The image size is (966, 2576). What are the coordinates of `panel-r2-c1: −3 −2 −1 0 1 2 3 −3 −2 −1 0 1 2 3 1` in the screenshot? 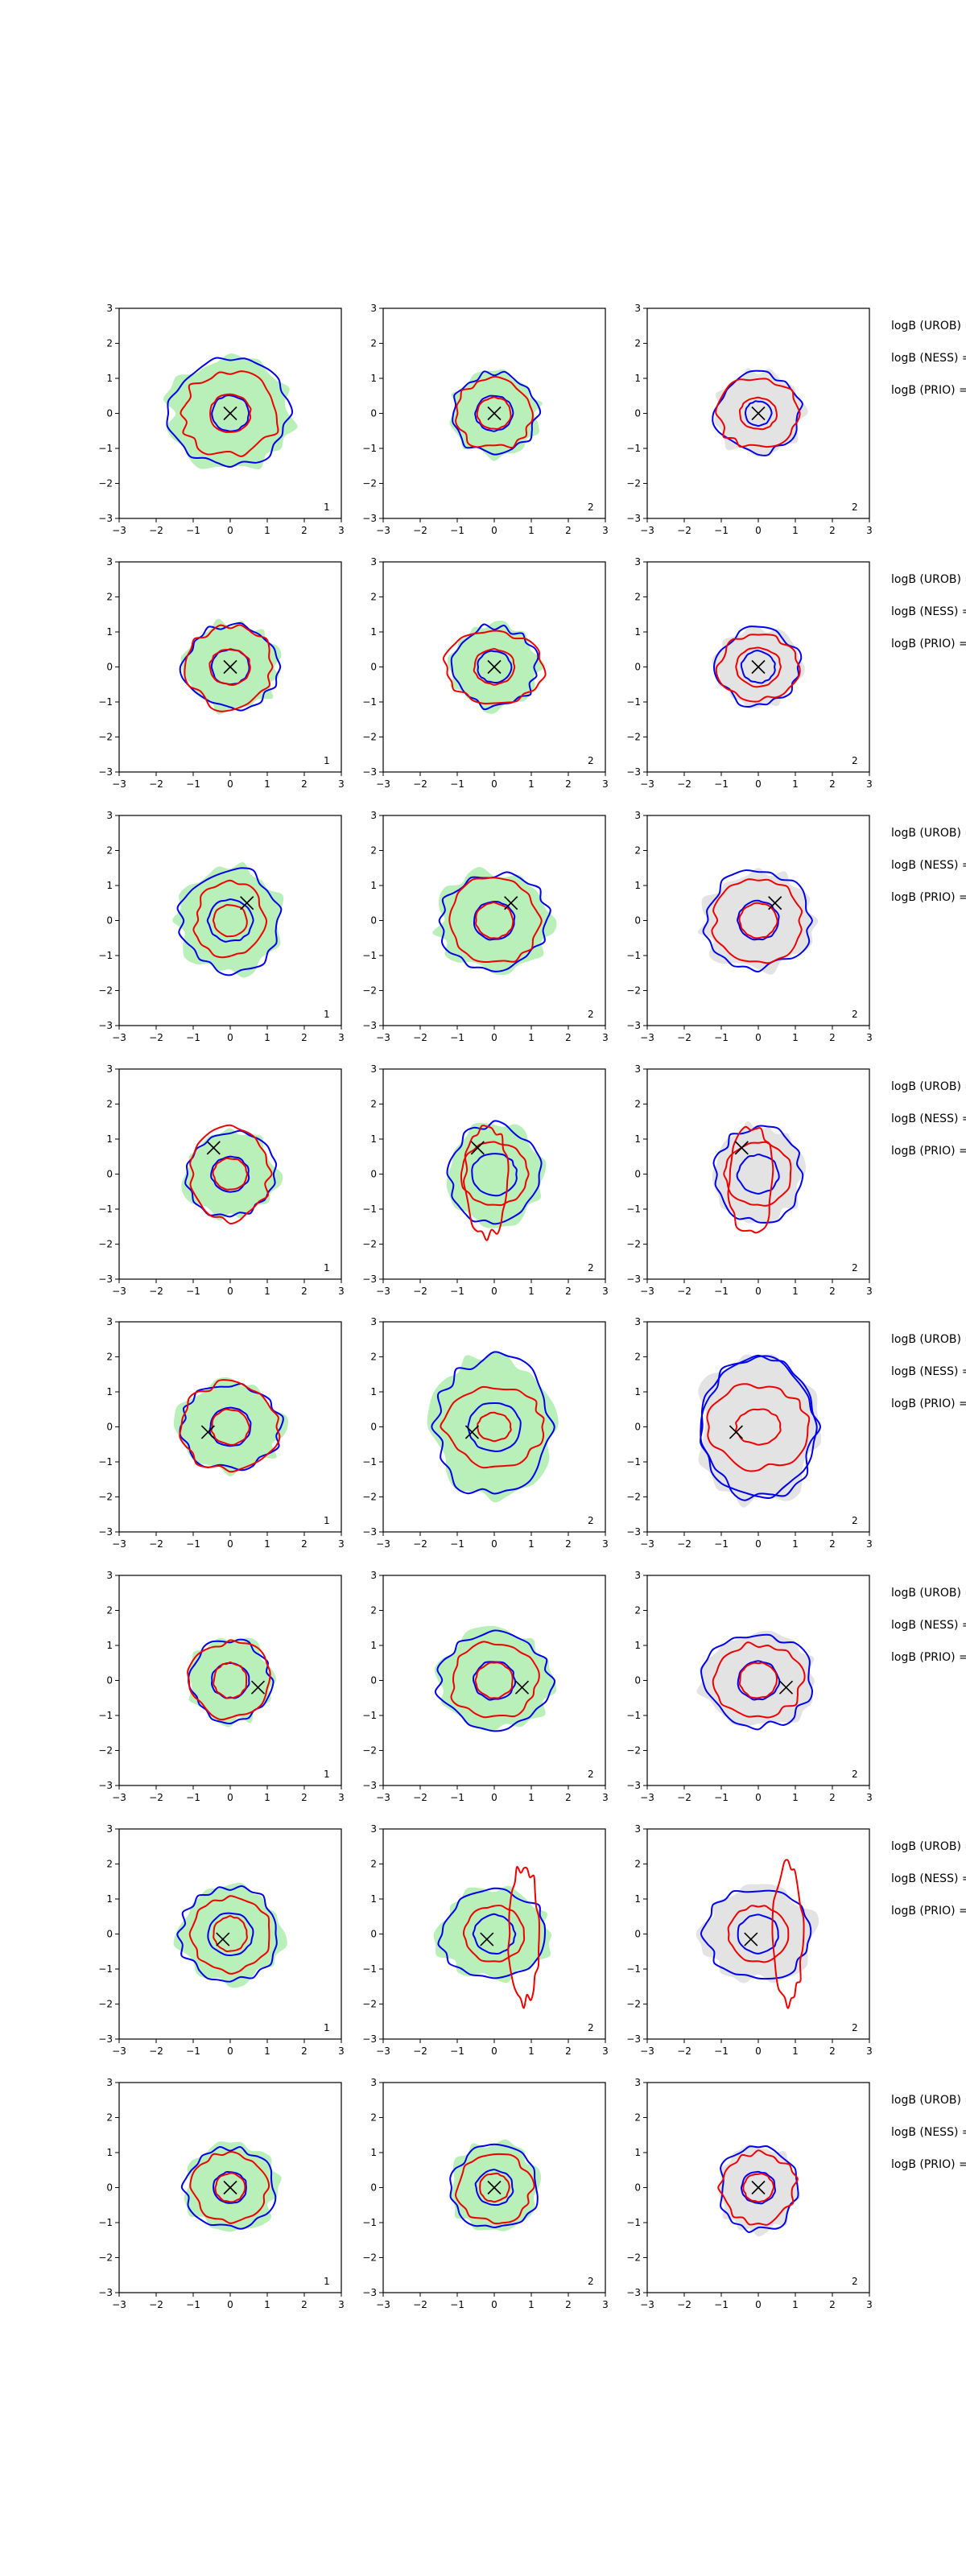 It's located at (221, 673).